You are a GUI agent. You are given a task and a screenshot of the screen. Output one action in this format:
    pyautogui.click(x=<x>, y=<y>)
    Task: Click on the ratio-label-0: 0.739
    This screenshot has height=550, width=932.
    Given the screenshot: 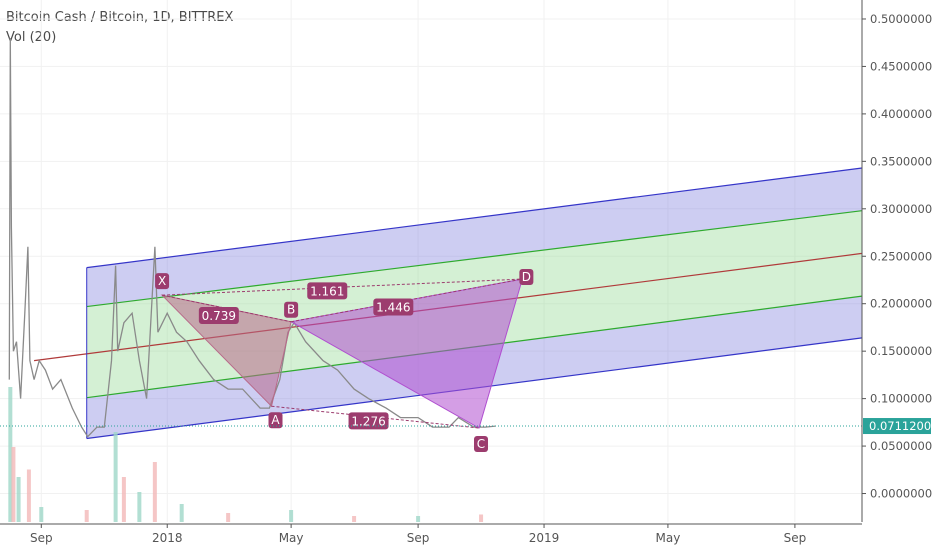 What is the action you would take?
    pyautogui.click(x=218, y=316)
    